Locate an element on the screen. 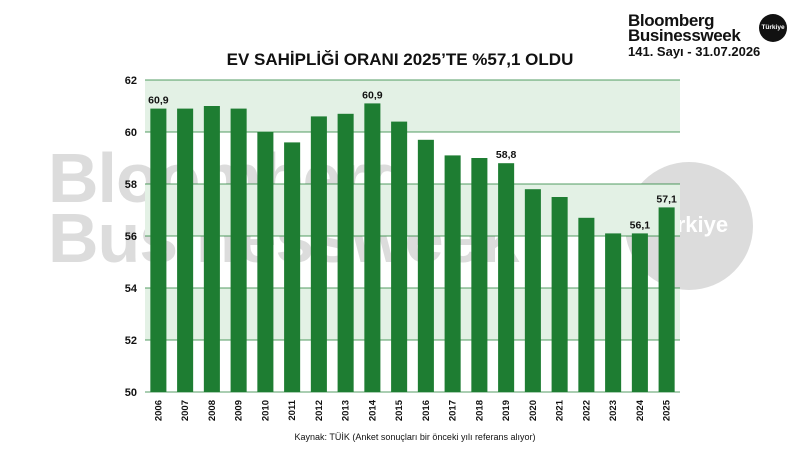  issue-info: 141. Sayı - 31.07.2026 is located at coordinates (694, 51).